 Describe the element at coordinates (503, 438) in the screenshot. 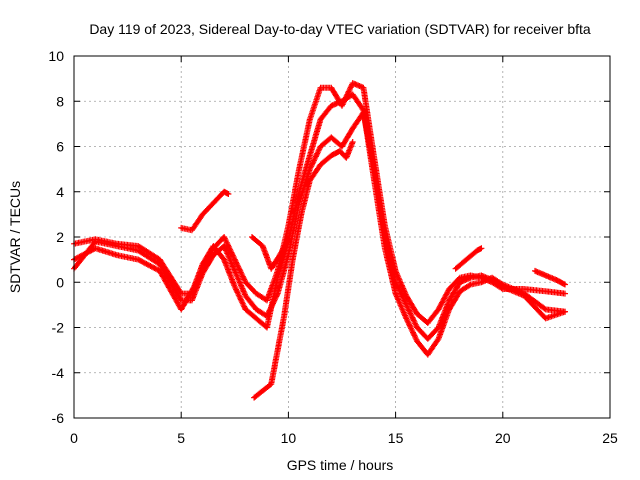

I see `x-tick-label: 20` at that location.